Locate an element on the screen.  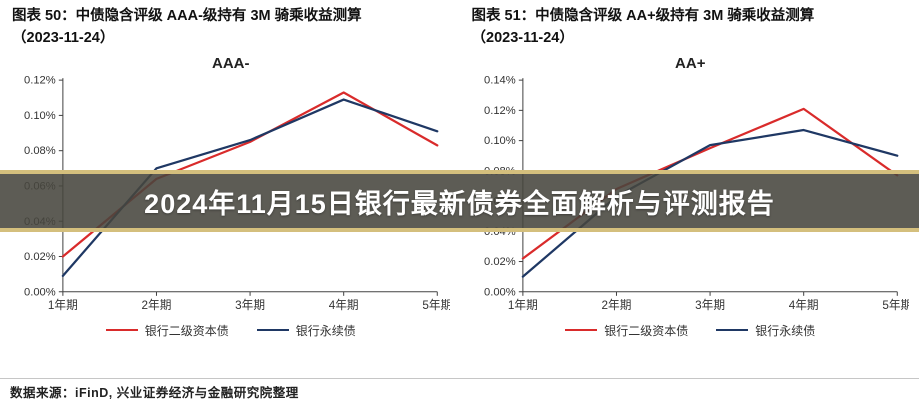
y-tick-label: 0.14% is located at coordinates (500, 80).